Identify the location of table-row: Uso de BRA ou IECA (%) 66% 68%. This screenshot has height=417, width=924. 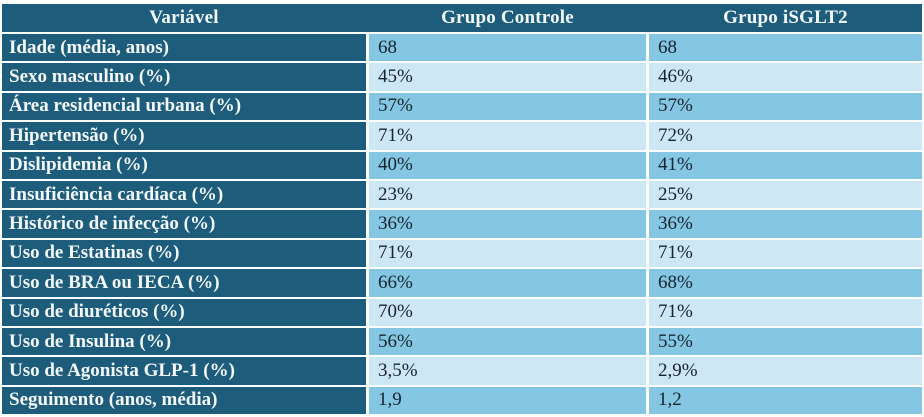
(462, 283).